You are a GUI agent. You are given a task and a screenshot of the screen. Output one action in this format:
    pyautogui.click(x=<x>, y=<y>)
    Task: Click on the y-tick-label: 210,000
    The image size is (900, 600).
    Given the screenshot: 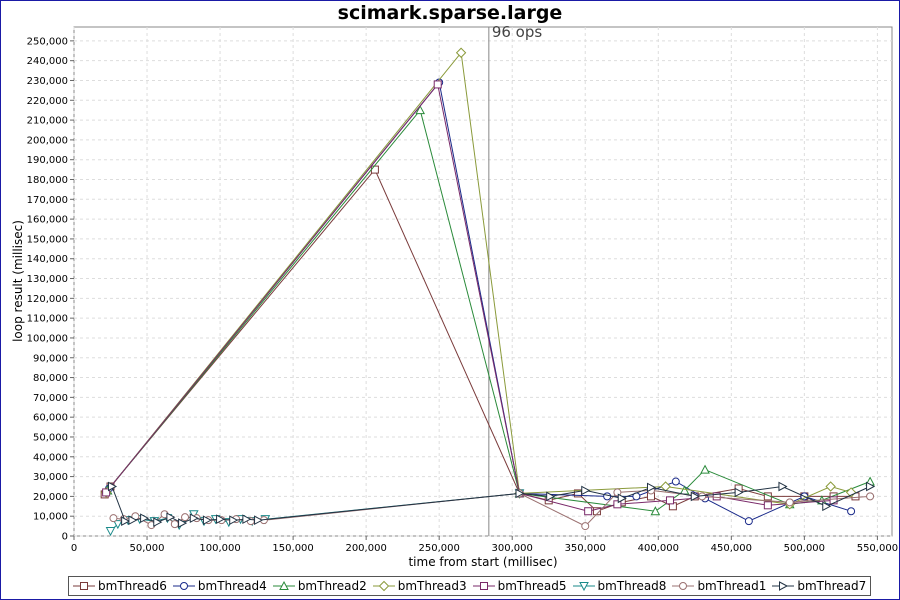 What is the action you would take?
    pyautogui.click(x=47, y=121)
    